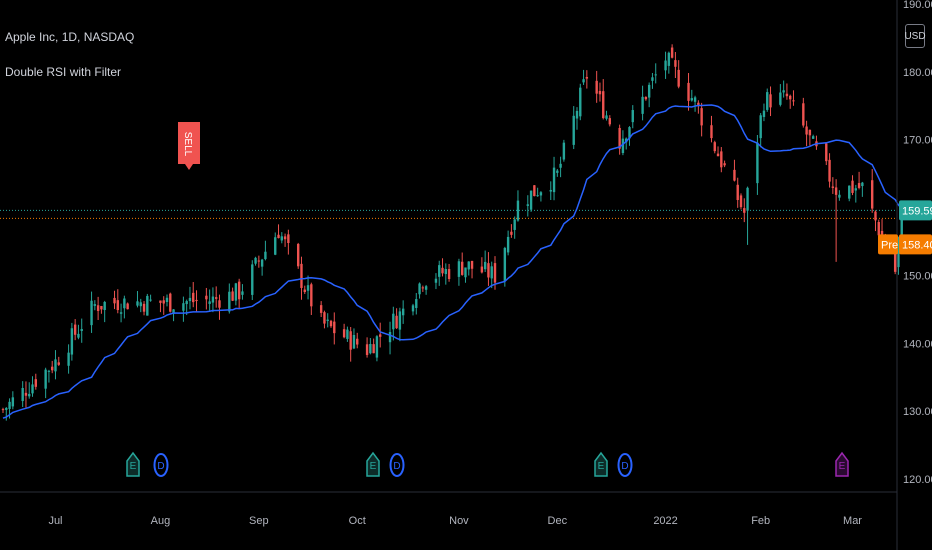 The width and height of the screenshot is (932, 550). What do you see at coordinates (905, 244) in the screenshot?
I see `premarket-price-tag: Pre 158.40` at bounding box center [905, 244].